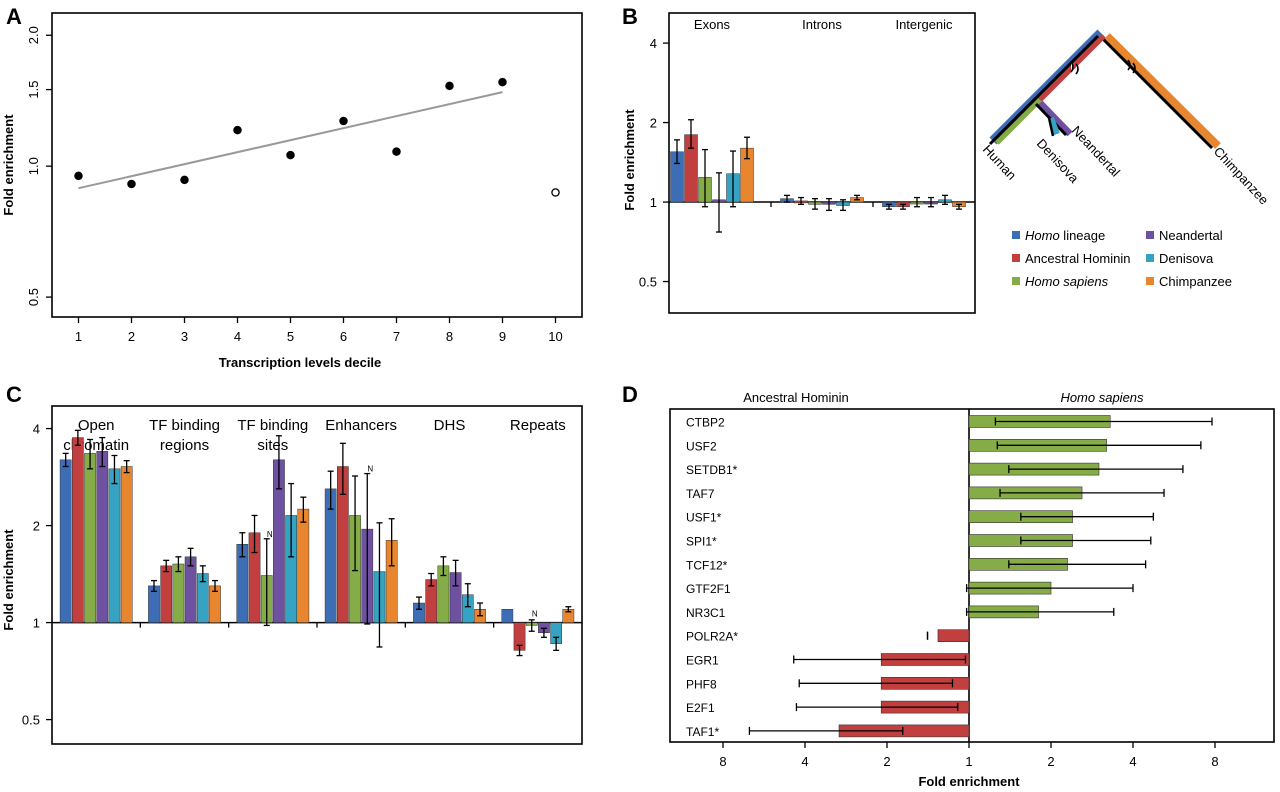 The height and width of the screenshot is (792, 1280). I want to click on panel-c-marks: N N N, so click(317, 543).